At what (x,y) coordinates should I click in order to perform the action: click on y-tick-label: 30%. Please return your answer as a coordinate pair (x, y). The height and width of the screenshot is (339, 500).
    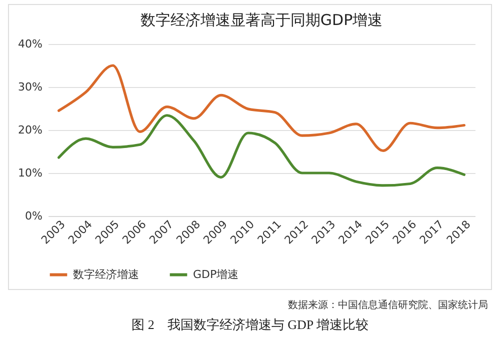
    Looking at the image, I should click on (30, 87).